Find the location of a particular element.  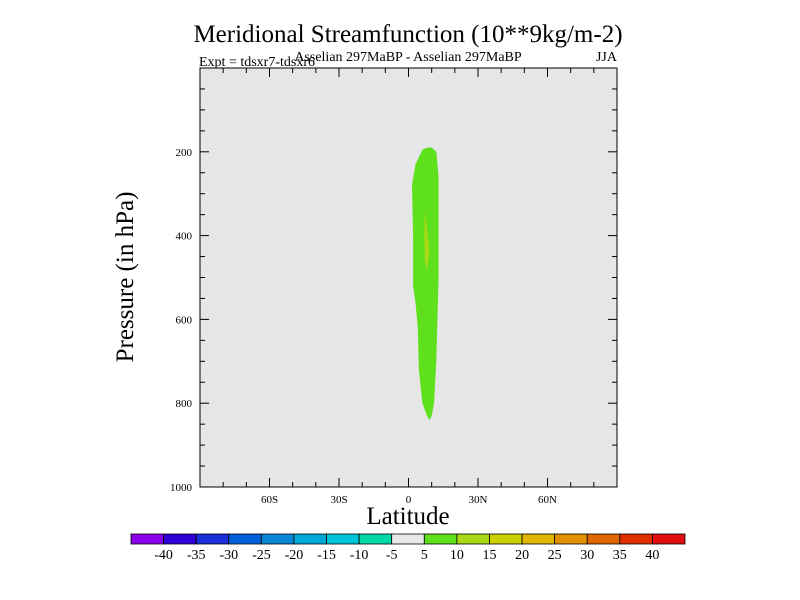

x-tick-label: 60N is located at coordinates (547, 500).